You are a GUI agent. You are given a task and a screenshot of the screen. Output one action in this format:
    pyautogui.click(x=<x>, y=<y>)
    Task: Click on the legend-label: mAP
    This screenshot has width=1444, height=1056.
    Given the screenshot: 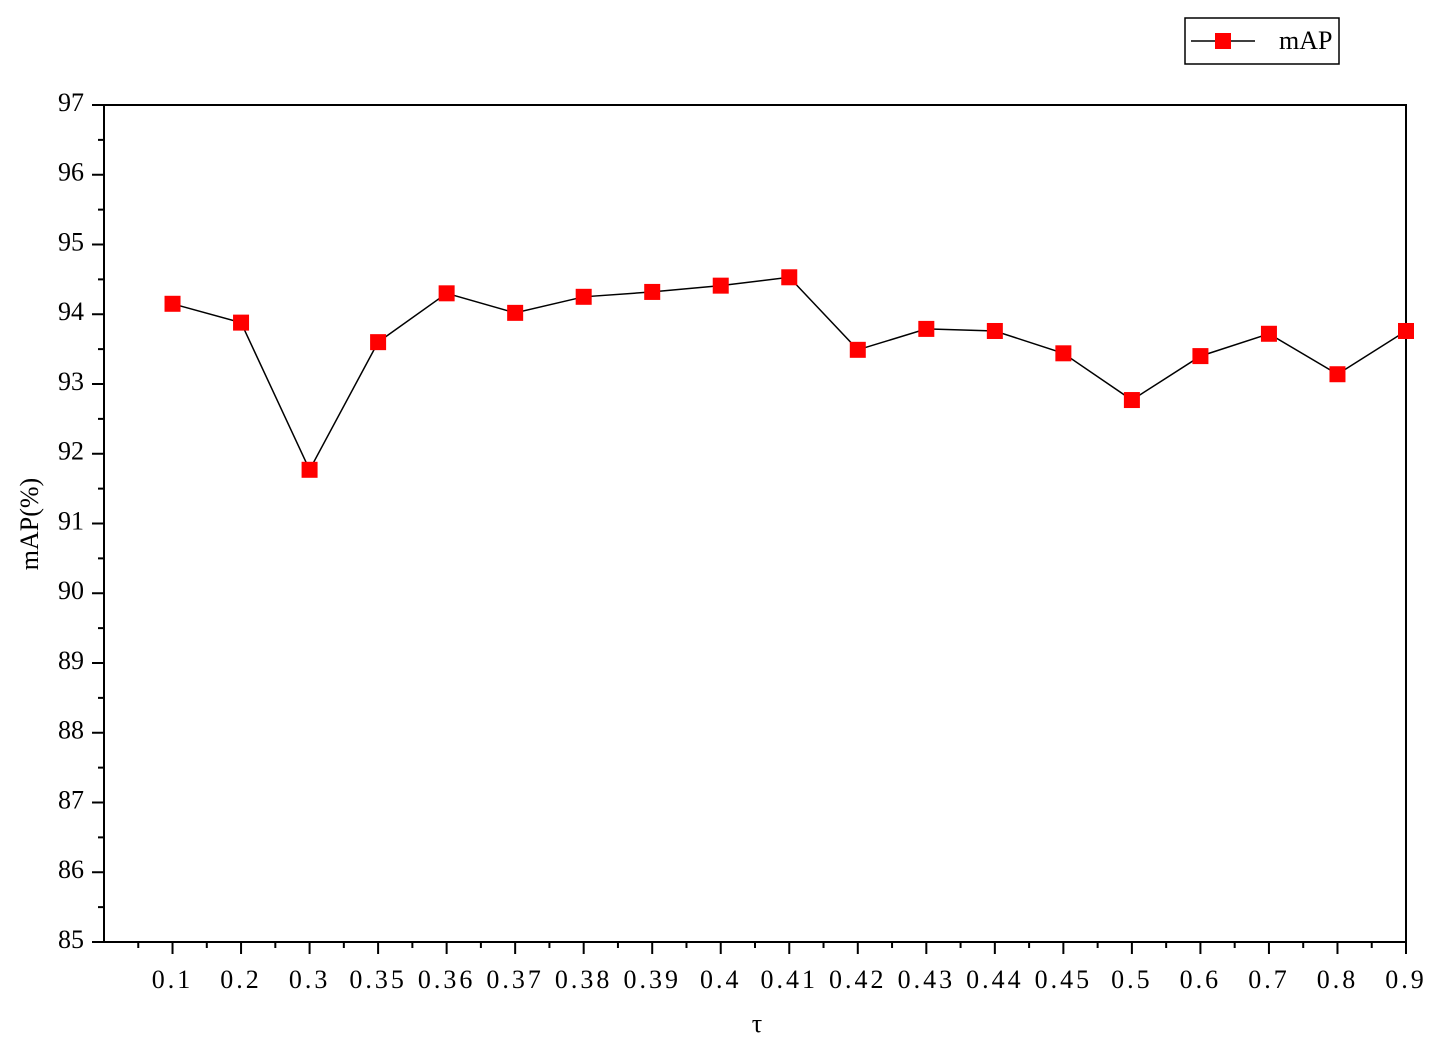 What is the action you would take?
    pyautogui.click(x=1305, y=40)
    